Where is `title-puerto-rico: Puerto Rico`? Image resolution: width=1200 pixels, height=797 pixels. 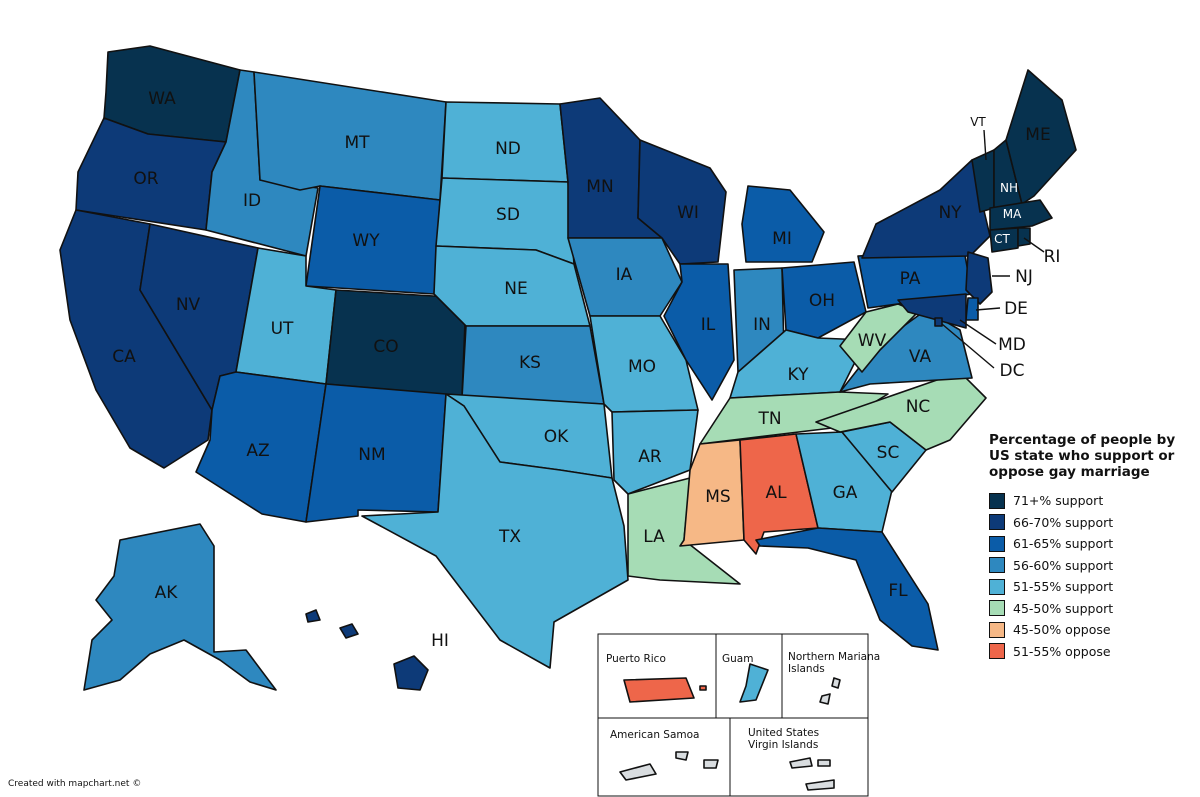
title-puerto-rico: Puerto Rico is located at coordinates (636, 659).